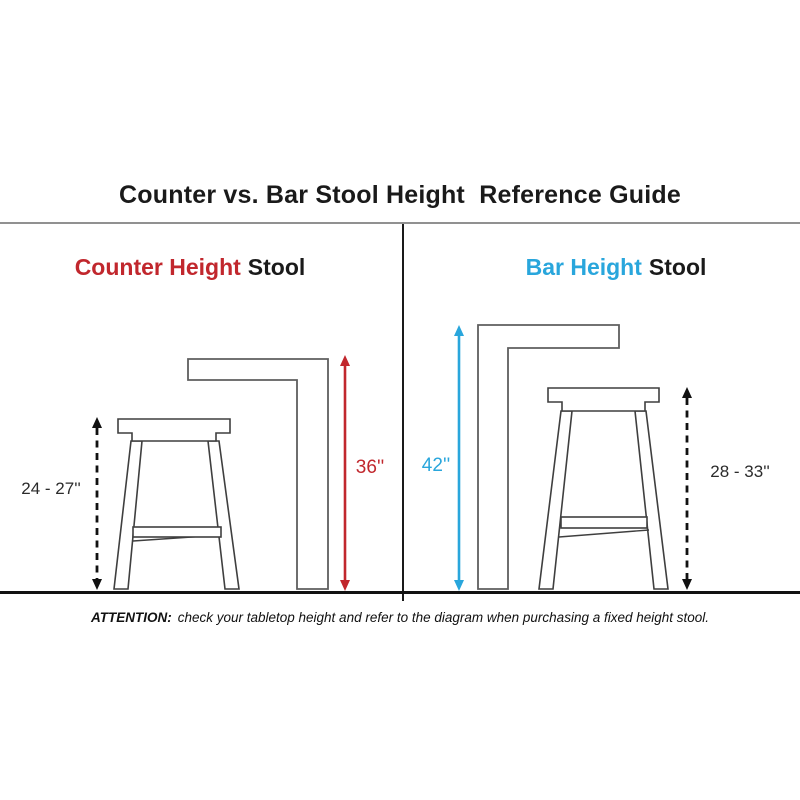 This screenshot has width=800, height=800. I want to click on bar-stool-figure, so click(603, 488).